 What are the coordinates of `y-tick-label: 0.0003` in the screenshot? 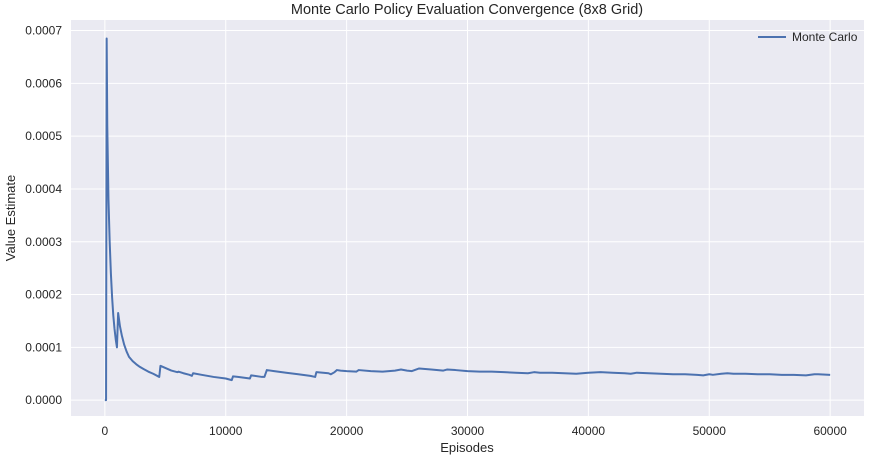 It's located at (43, 242).